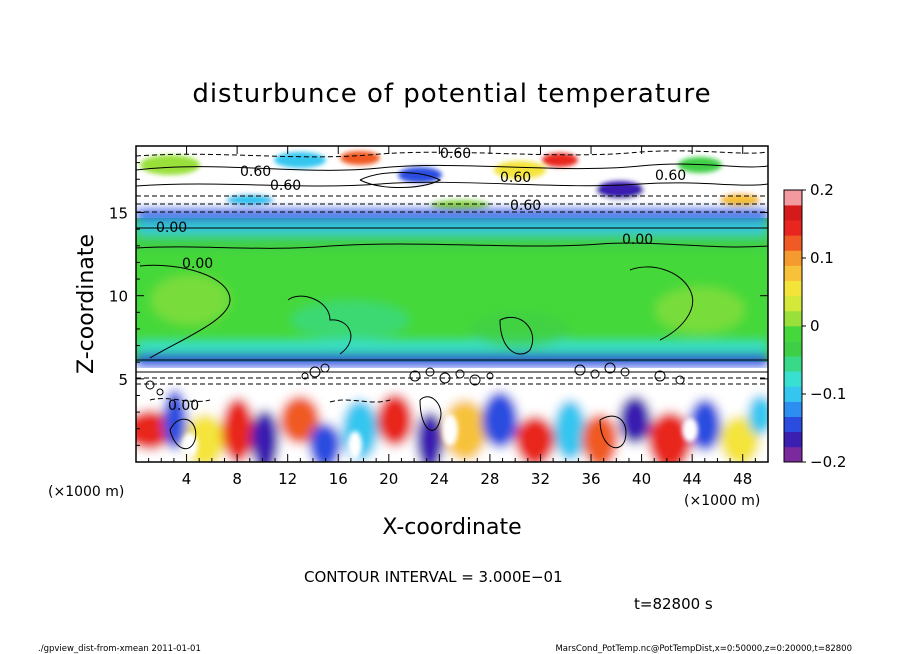 This screenshot has height=654, width=904. Describe the element at coordinates (388, 479) in the screenshot. I see `x-tick-label: 20` at that location.